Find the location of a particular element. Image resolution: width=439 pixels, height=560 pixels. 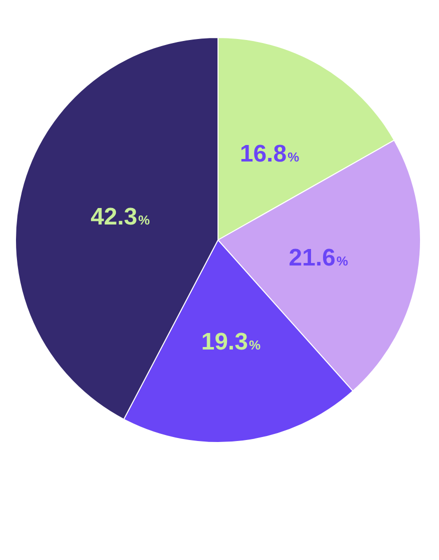

data-label: 19.3% is located at coordinates (231, 342).